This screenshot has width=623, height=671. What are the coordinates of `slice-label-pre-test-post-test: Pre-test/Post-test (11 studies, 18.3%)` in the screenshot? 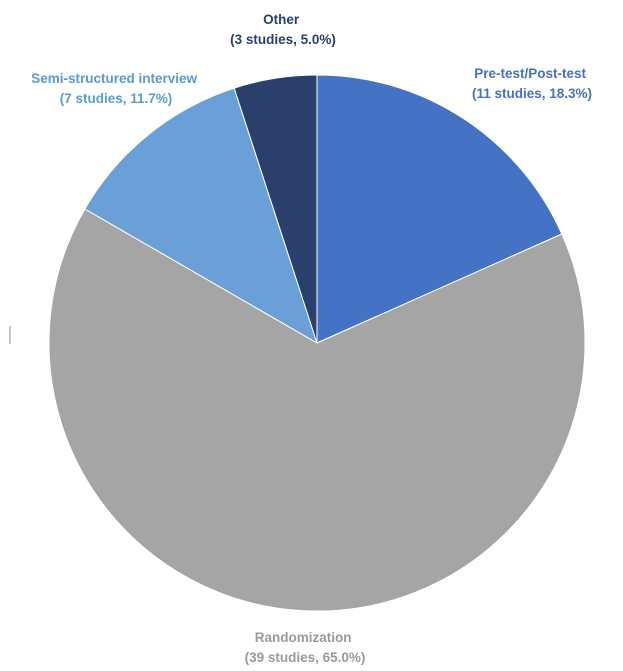 It's located at (532, 83).